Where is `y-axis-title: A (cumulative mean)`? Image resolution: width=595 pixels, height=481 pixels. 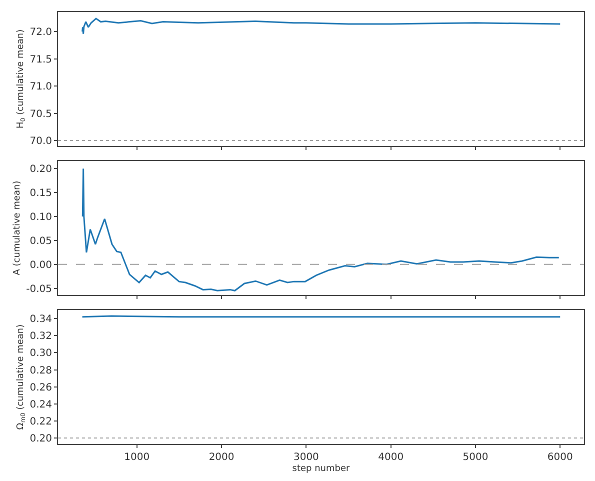
y-axis-title: A (cumulative mean) is located at coordinates (17, 228).